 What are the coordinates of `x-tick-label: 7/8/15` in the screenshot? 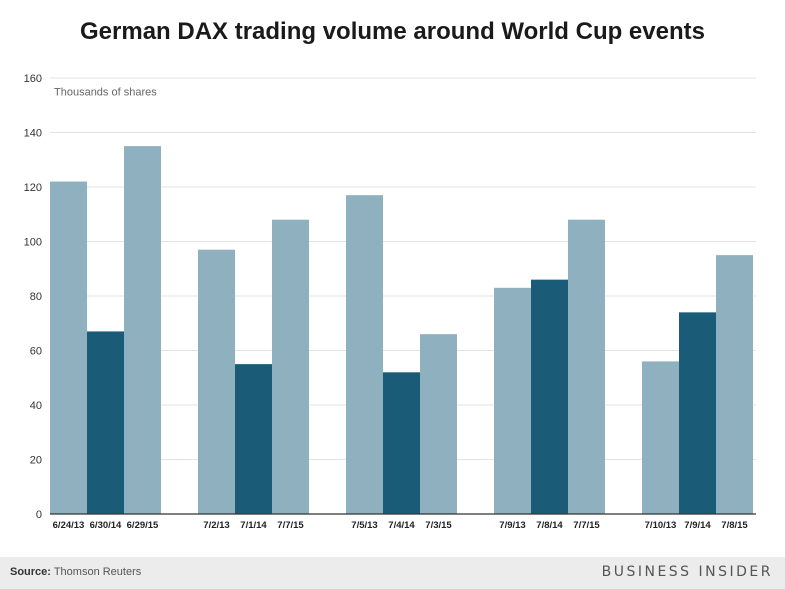 It's located at (734, 525).